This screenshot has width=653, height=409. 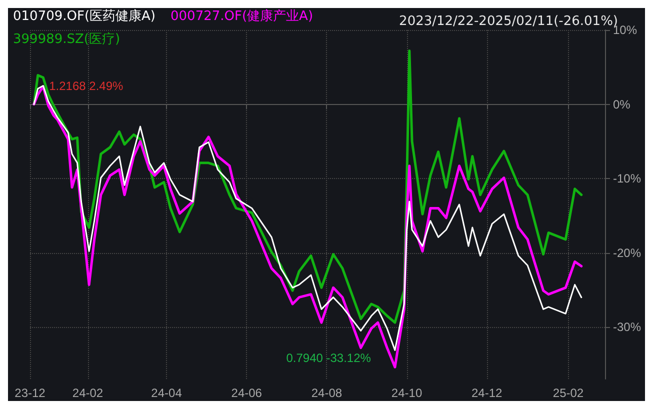 What do you see at coordinates (487, 393) in the screenshot?
I see `x-tick-label: 24-12` at bounding box center [487, 393].